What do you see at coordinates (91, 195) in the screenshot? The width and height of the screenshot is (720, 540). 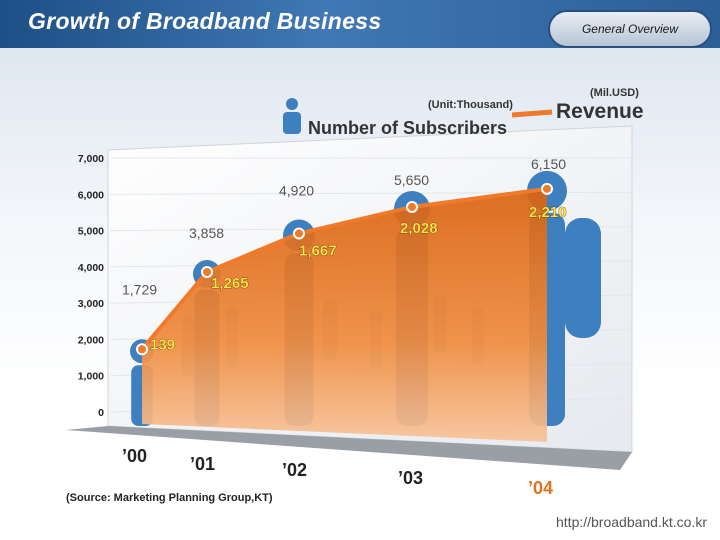 I see `y-tick-label: 6,000` at bounding box center [91, 195].